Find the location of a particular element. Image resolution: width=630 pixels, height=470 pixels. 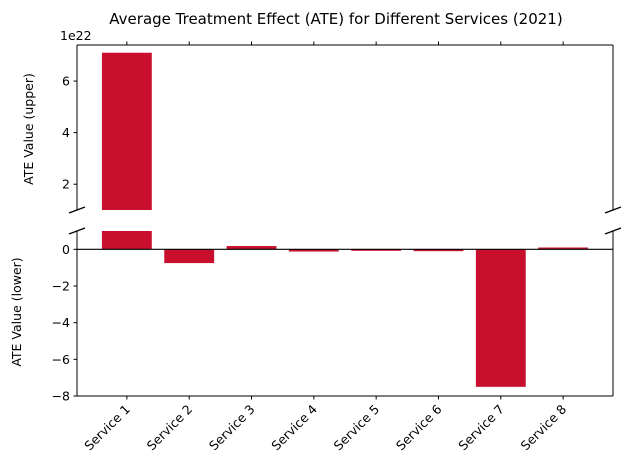

upper-y-axis-label: ATE Value (upper) is located at coordinates (28, 129).